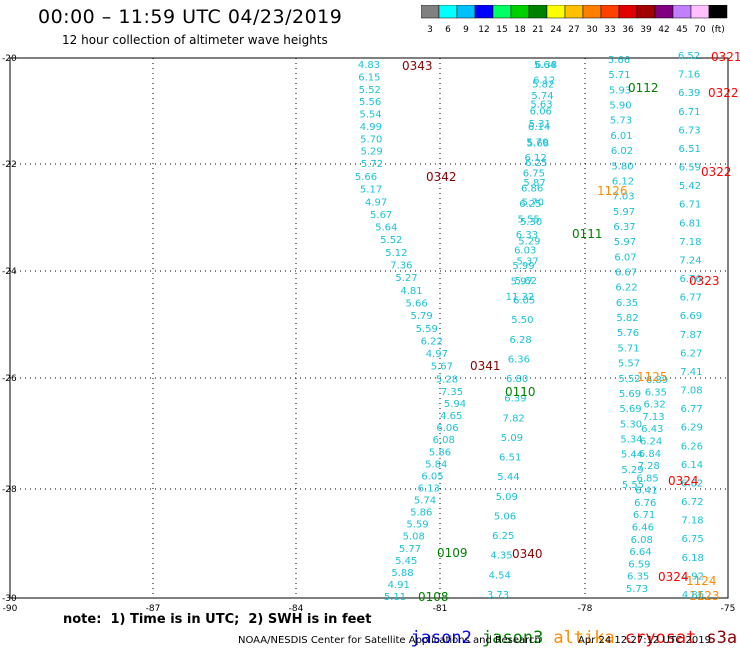  What do you see at coordinates (437, 354) in the screenshot?
I see `swh-value: 4.97` at bounding box center [437, 354].